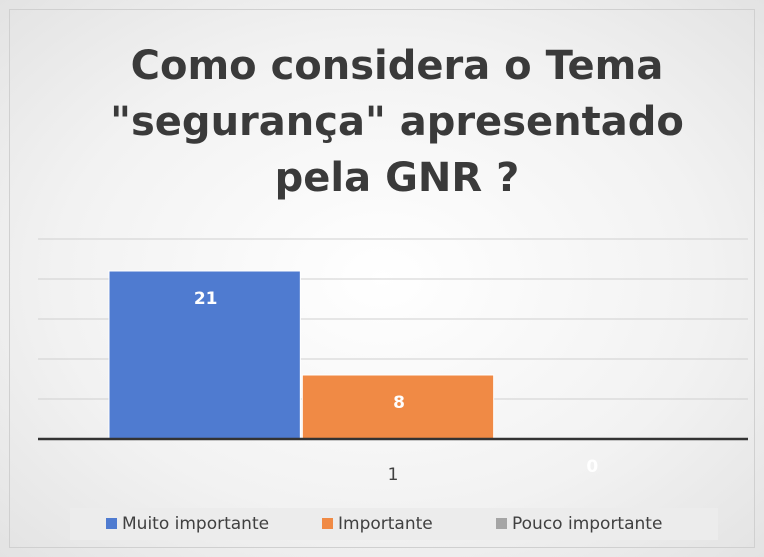 The width and height of the screenshot is (764, 557). What do you see at coordinates (592, 467) in the screenshot?
I see `data-label: 0` at bounding box center [592, 467].